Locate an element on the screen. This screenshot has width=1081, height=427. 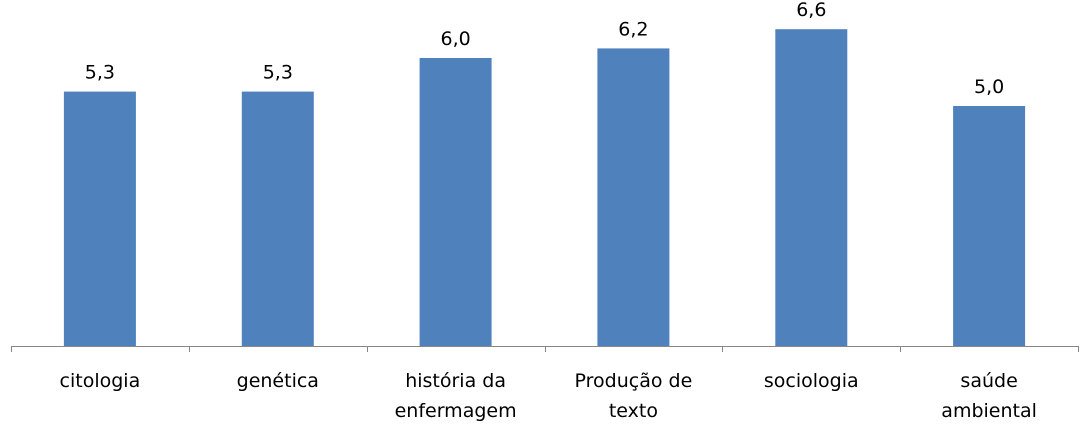
x-axis is located at coordinates (545, 349).